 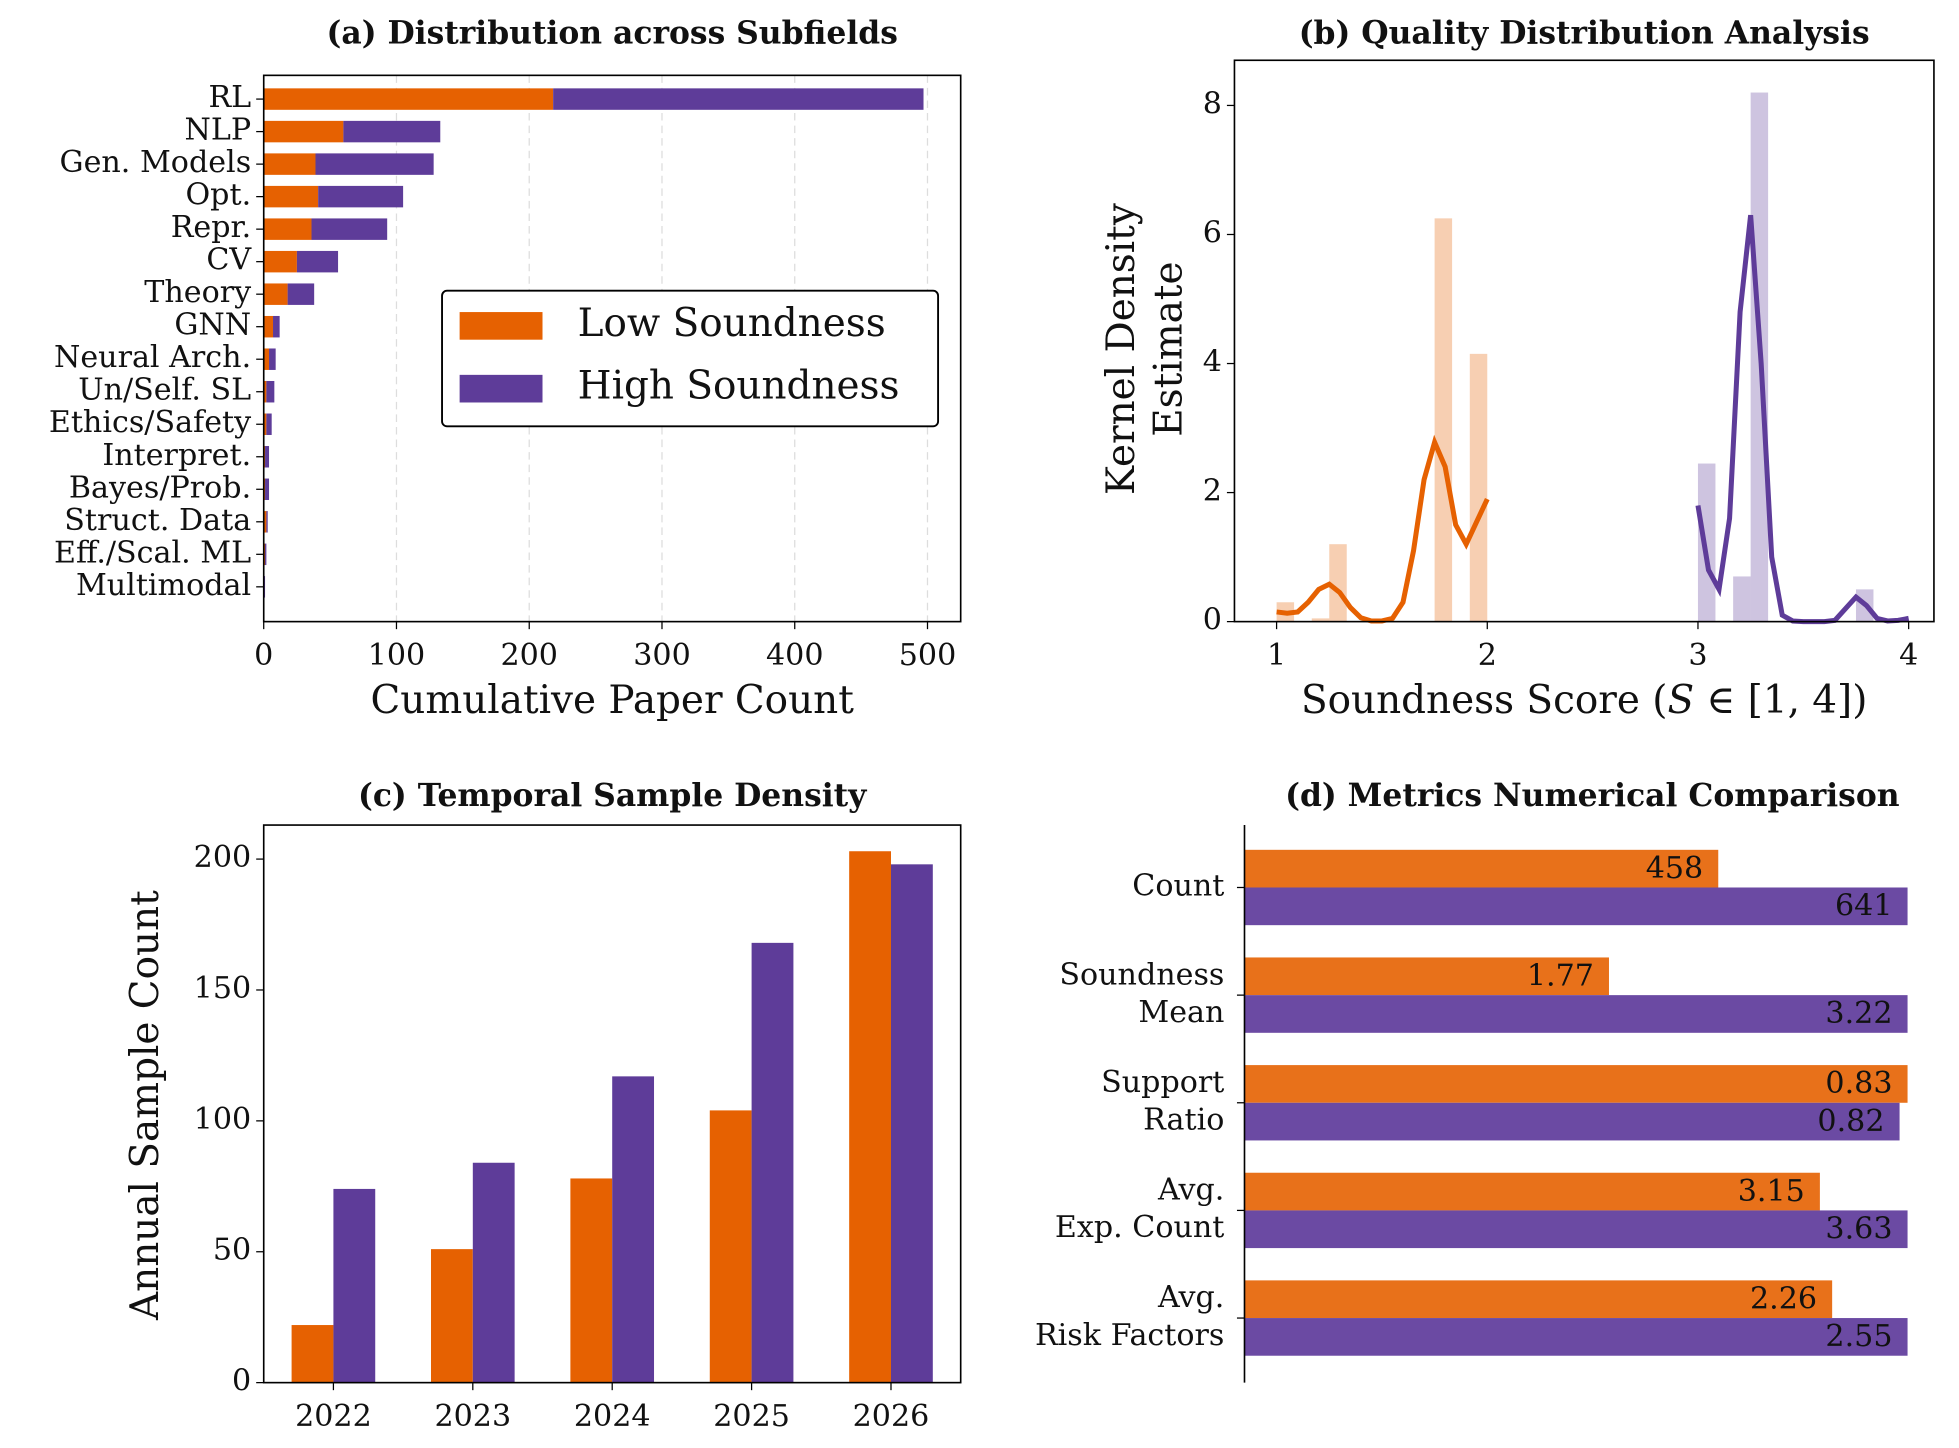 What do you see at coordinates (157, 520) in the screenshot?
I see `y-tick-label: Struct. Data` at bounding box center [157, 520].